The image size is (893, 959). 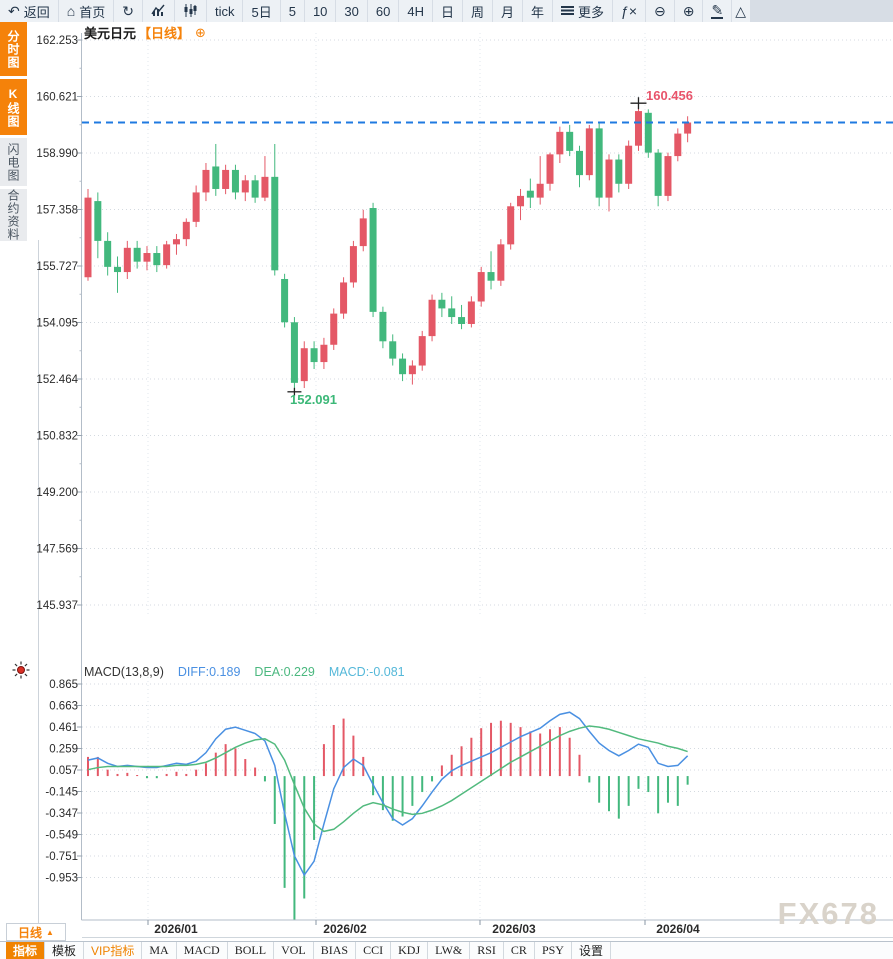 I want to click on zoom-in-icon: ⊕, so click(x=688, y=11).